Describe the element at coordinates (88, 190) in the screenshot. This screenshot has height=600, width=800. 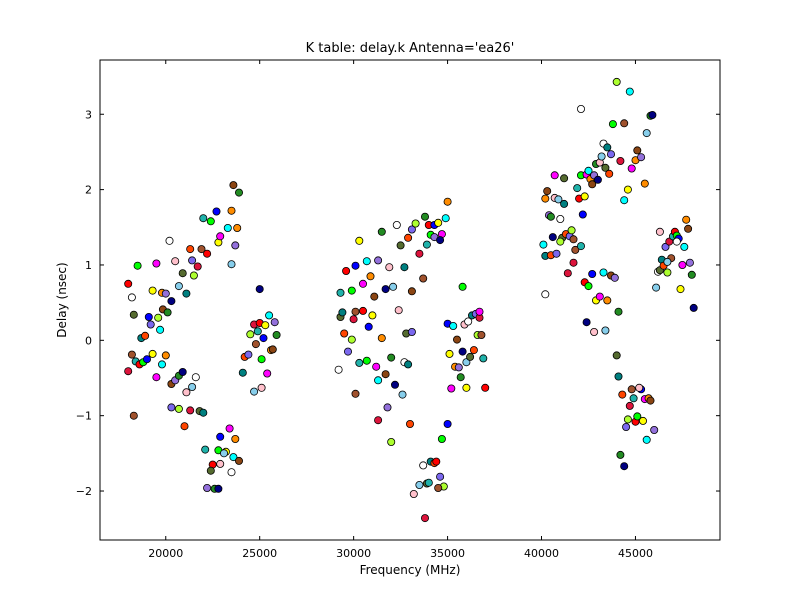
I see `y-tick-label: 2` at that location.